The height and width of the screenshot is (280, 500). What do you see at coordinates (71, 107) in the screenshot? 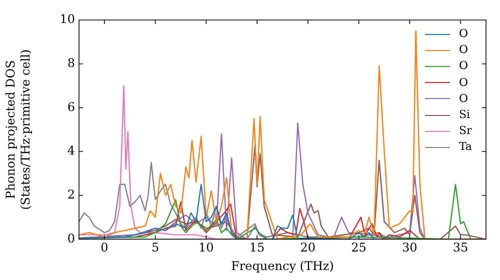
I see `y-tick-label: 6` at bounding box center [71, 107].